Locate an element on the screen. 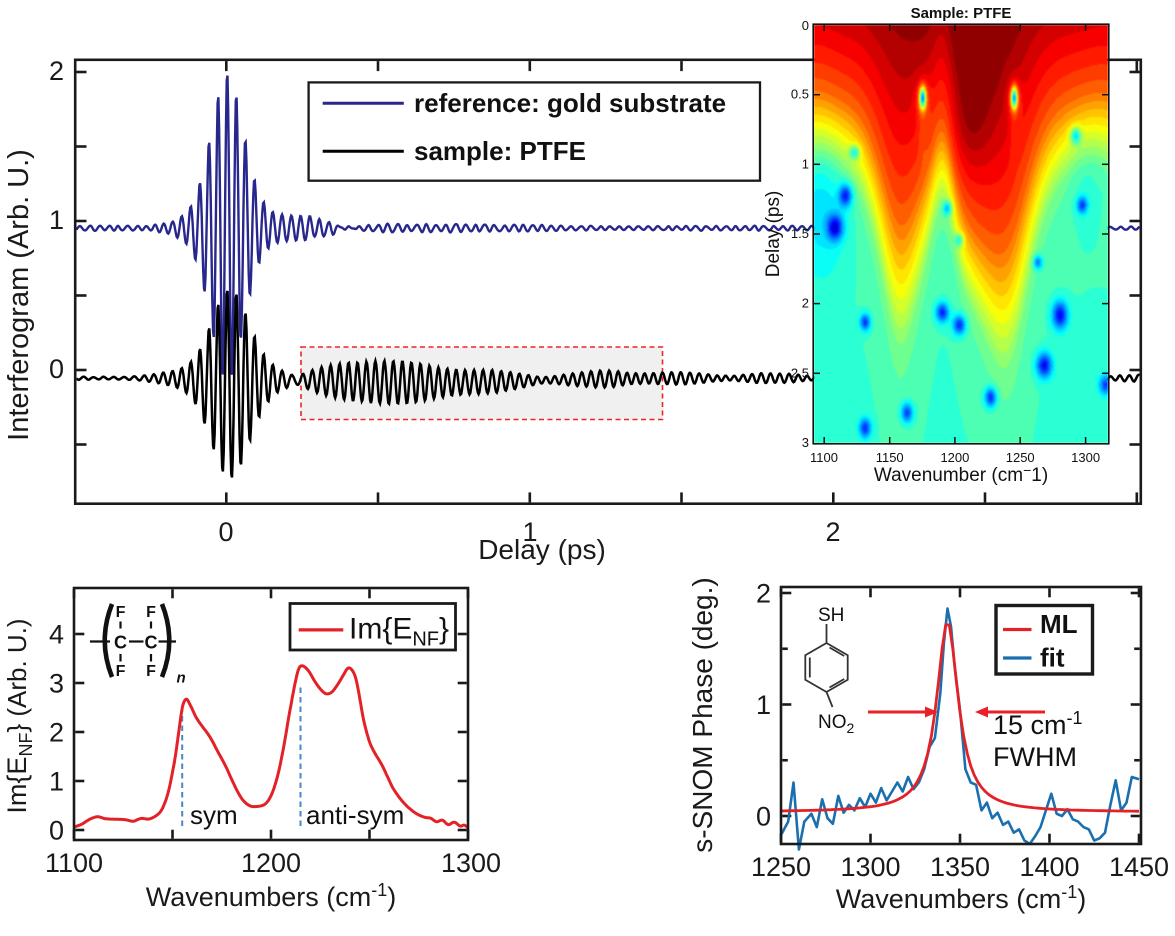  svg-text: NO2 is located at coordinates (836, 724).